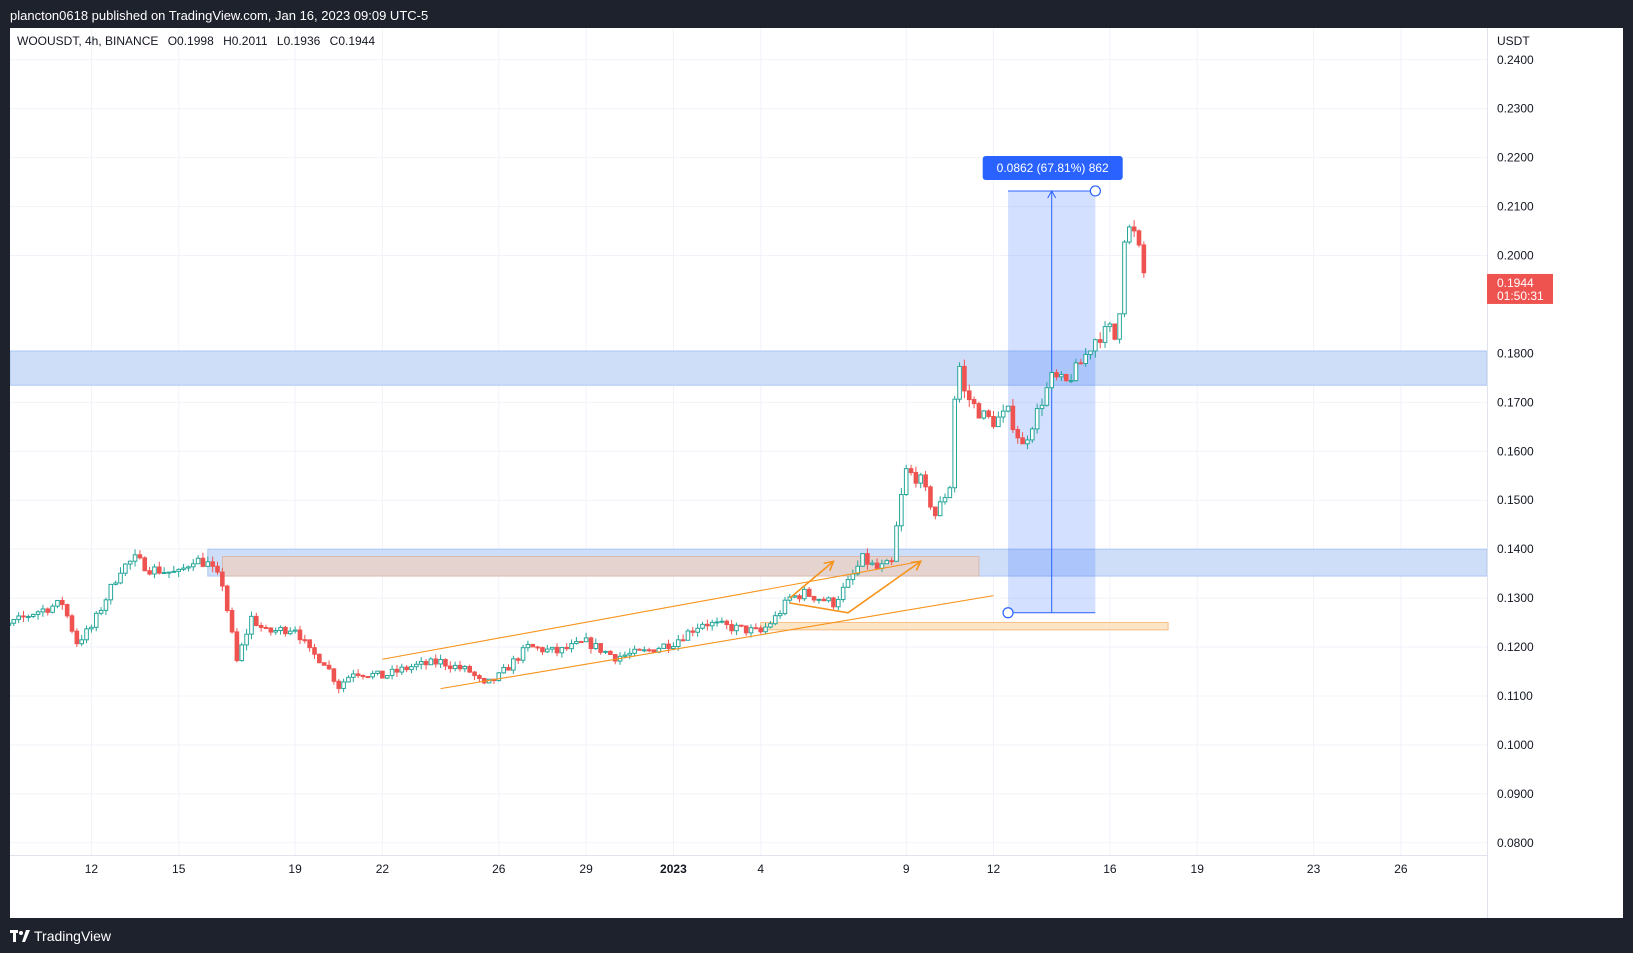 The width and height of the screenshot is (1633, 953). Describe the element at coordinates (1008, 613) in the screenshot. I see `measure-handle-start` at that location.